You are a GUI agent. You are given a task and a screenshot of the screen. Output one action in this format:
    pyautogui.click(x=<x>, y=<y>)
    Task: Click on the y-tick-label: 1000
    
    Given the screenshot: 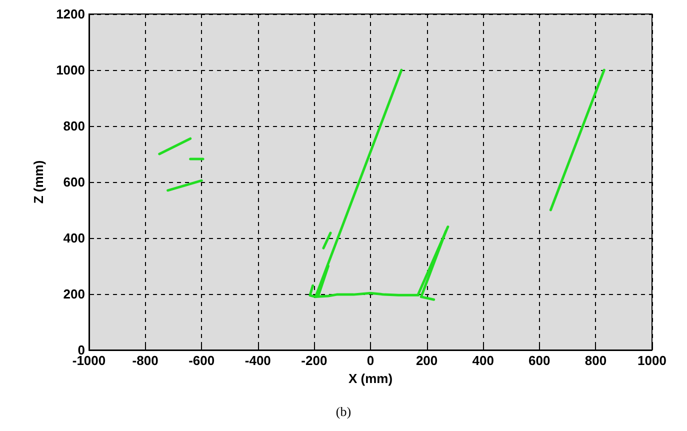 What is the action you would take?
    pyautogui.click(x=70, y=70)
    